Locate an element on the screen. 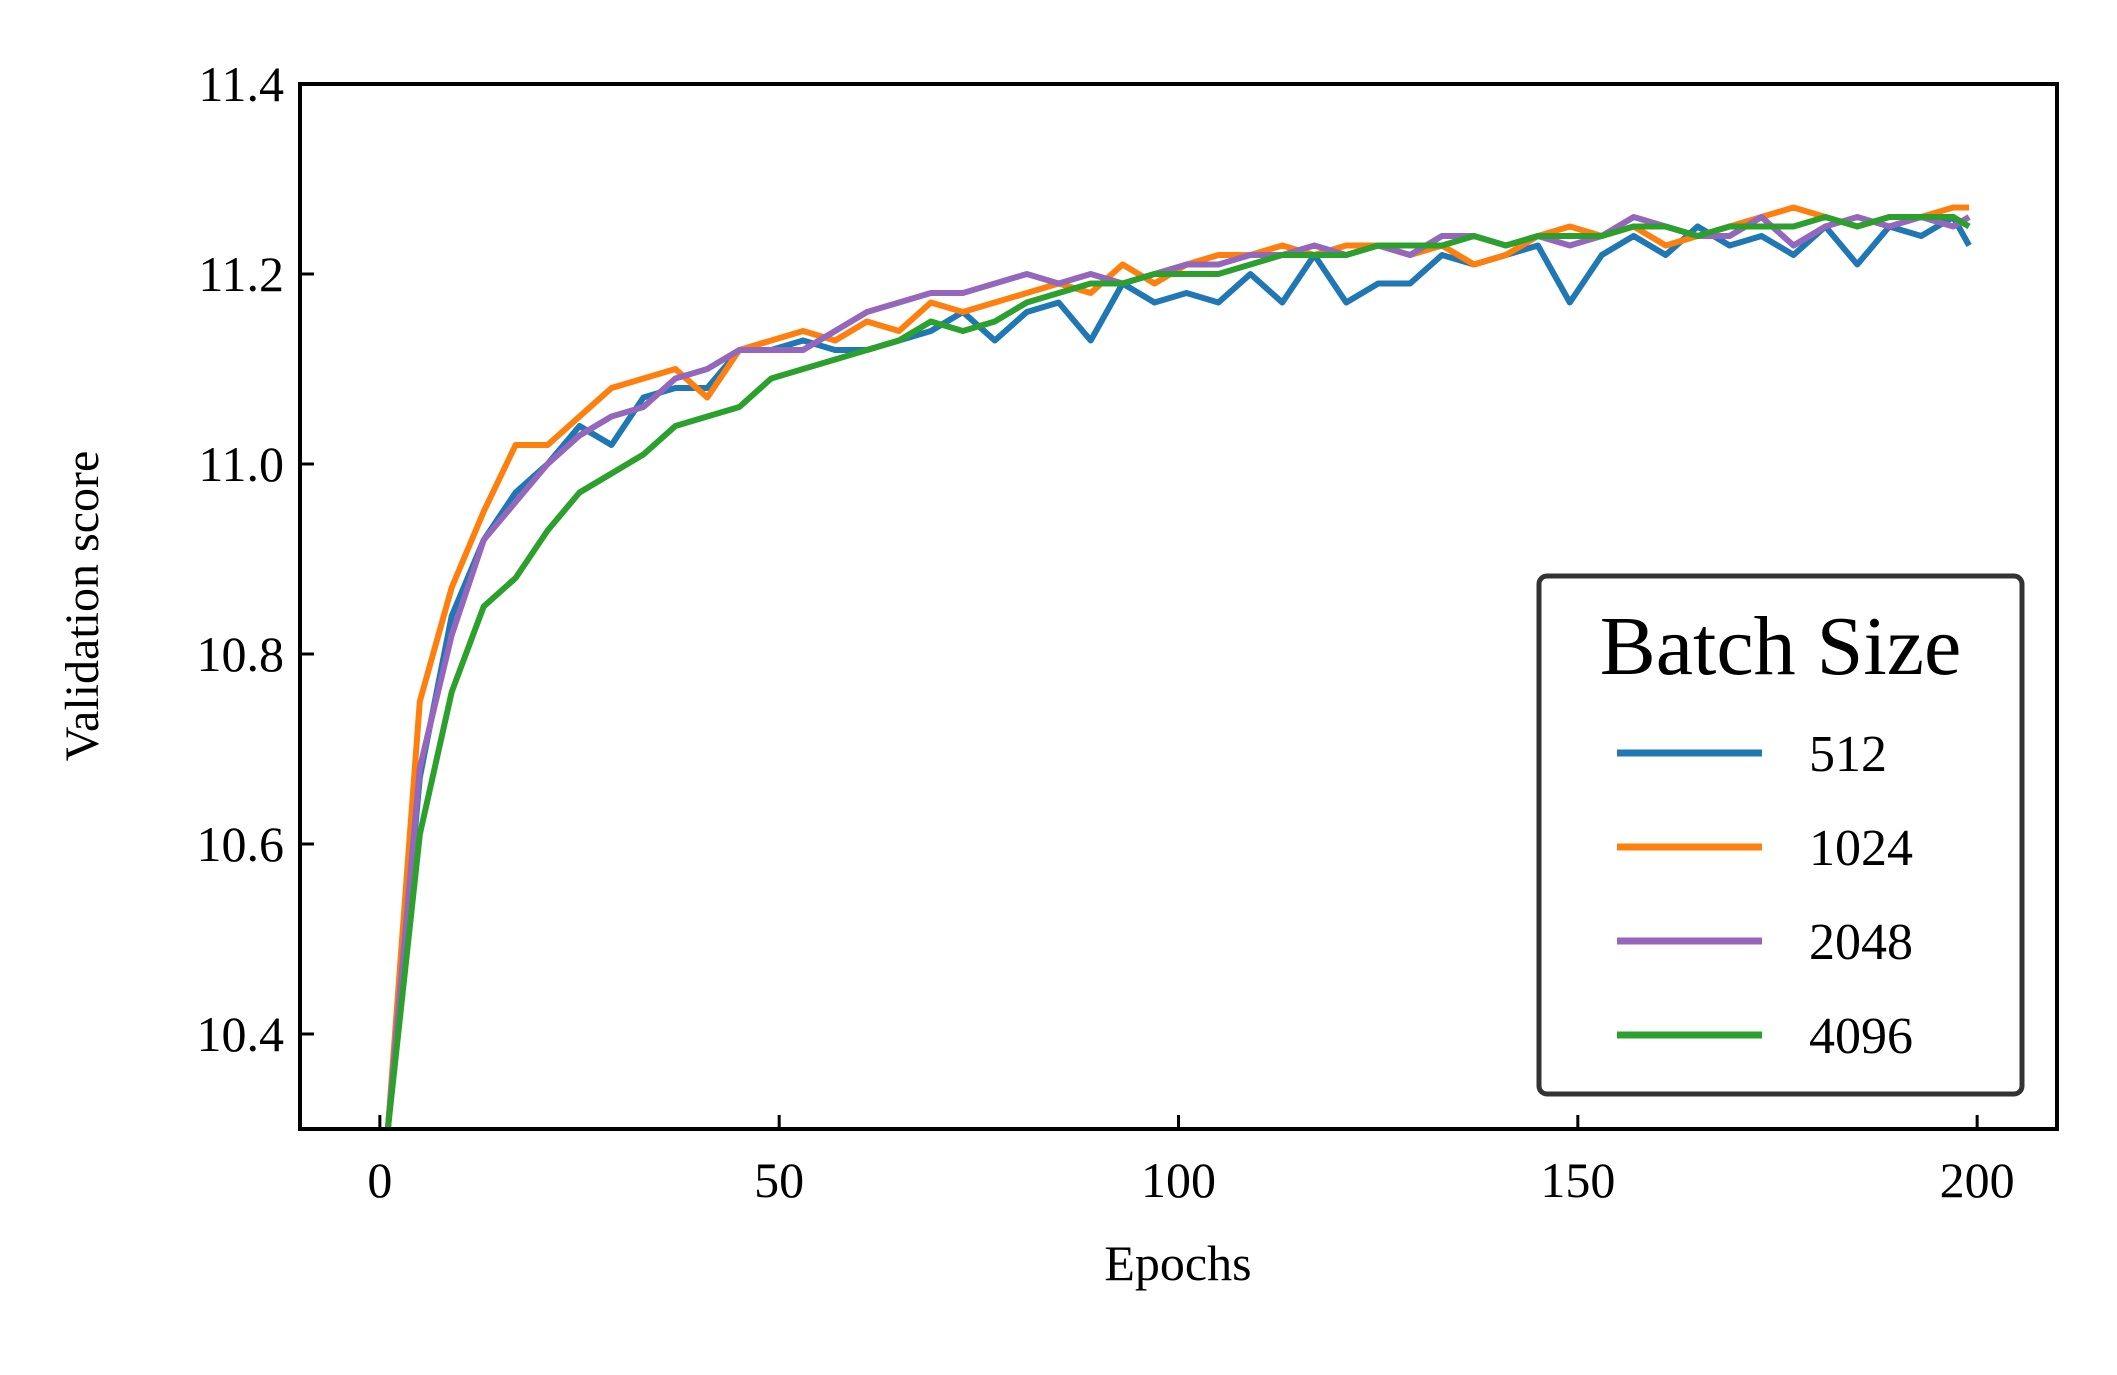 The image size is (2117, 1375). y-tick-label: 11.0 is located at coordinates (241, 464).